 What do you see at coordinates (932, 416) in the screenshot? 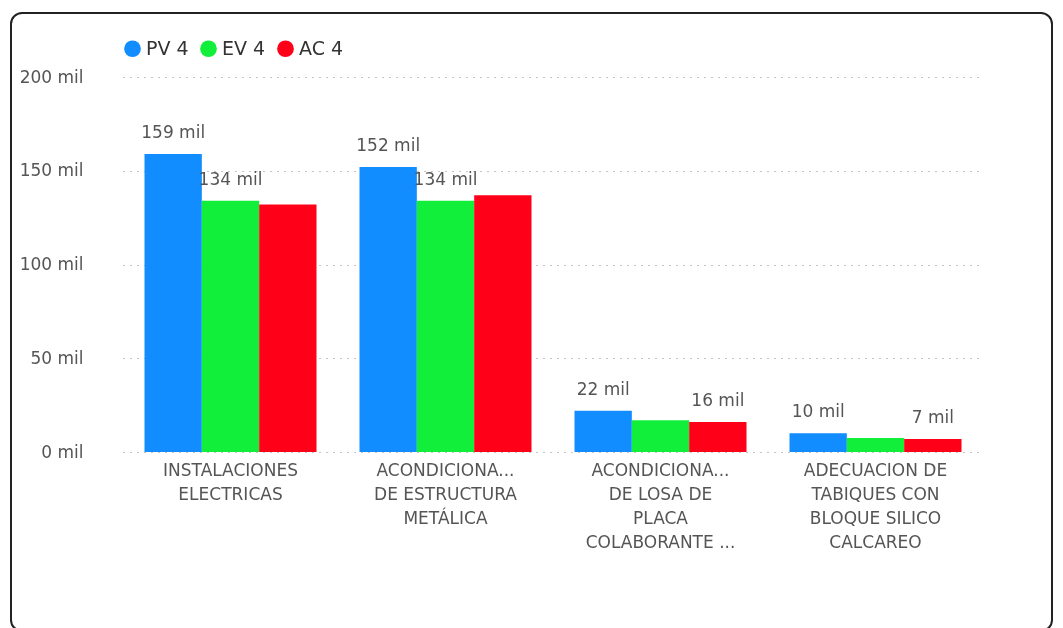
I see `data-label: 7 mil` at bounding box center [932, 416].